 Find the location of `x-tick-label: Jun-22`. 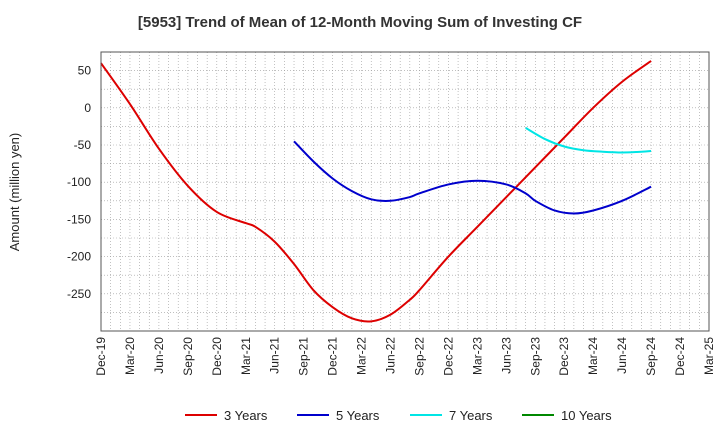

x-tick-label: Jun-22 is located at coordinates (391, 355).